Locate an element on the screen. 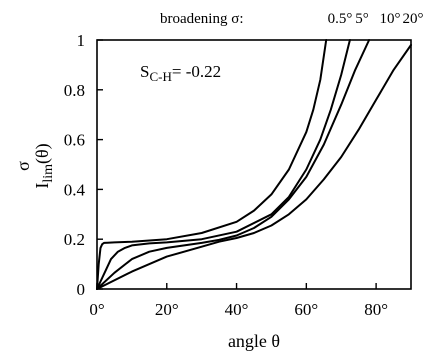 This screenshot has width=424, height=356. x-tick-label: 0° is located at coordinates (96, 309).